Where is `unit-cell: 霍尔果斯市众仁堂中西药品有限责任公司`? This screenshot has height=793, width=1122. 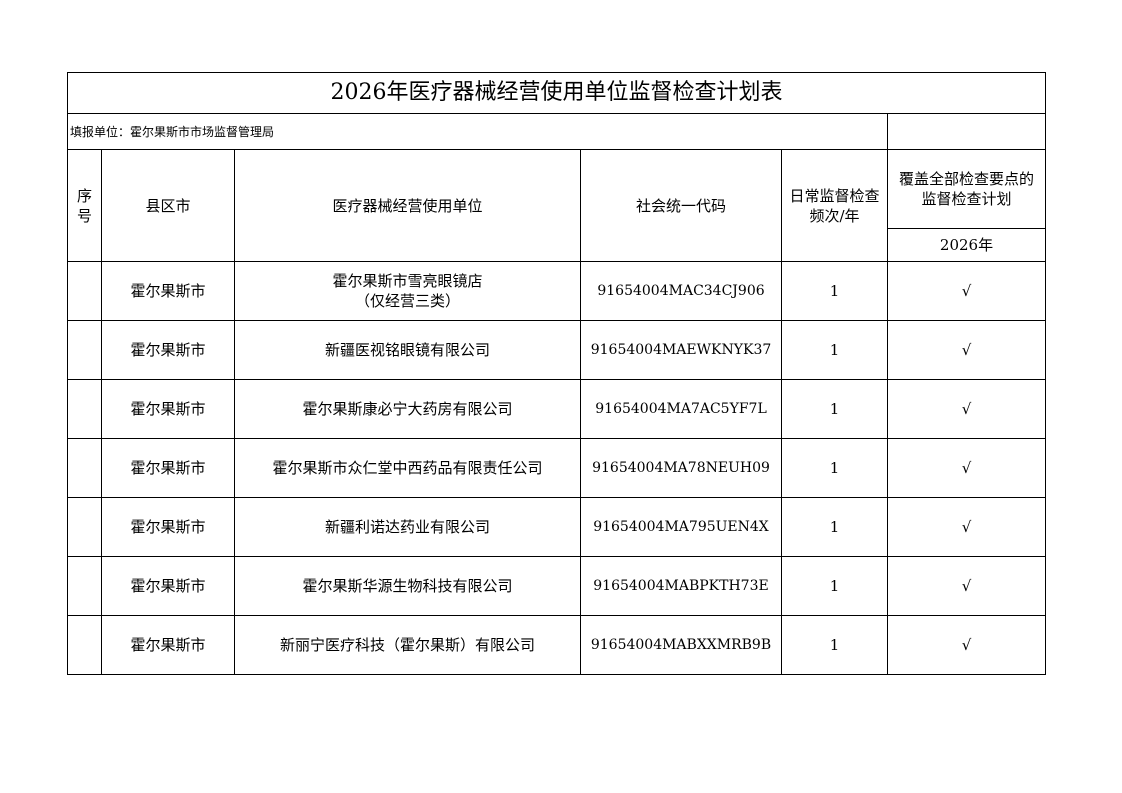
unit-cell: 霍尔果斯市众仁堂中西药品有限责任公司 is located at coordinates (407, 468).